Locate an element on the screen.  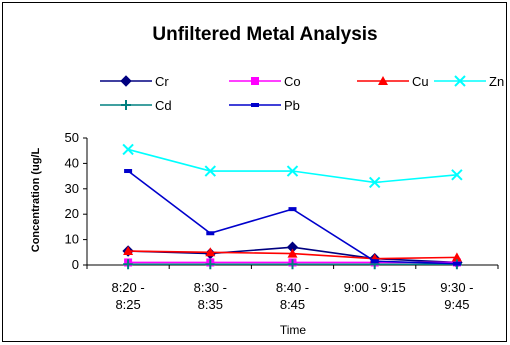
series-line-zn is located at coordinates (292, 166).